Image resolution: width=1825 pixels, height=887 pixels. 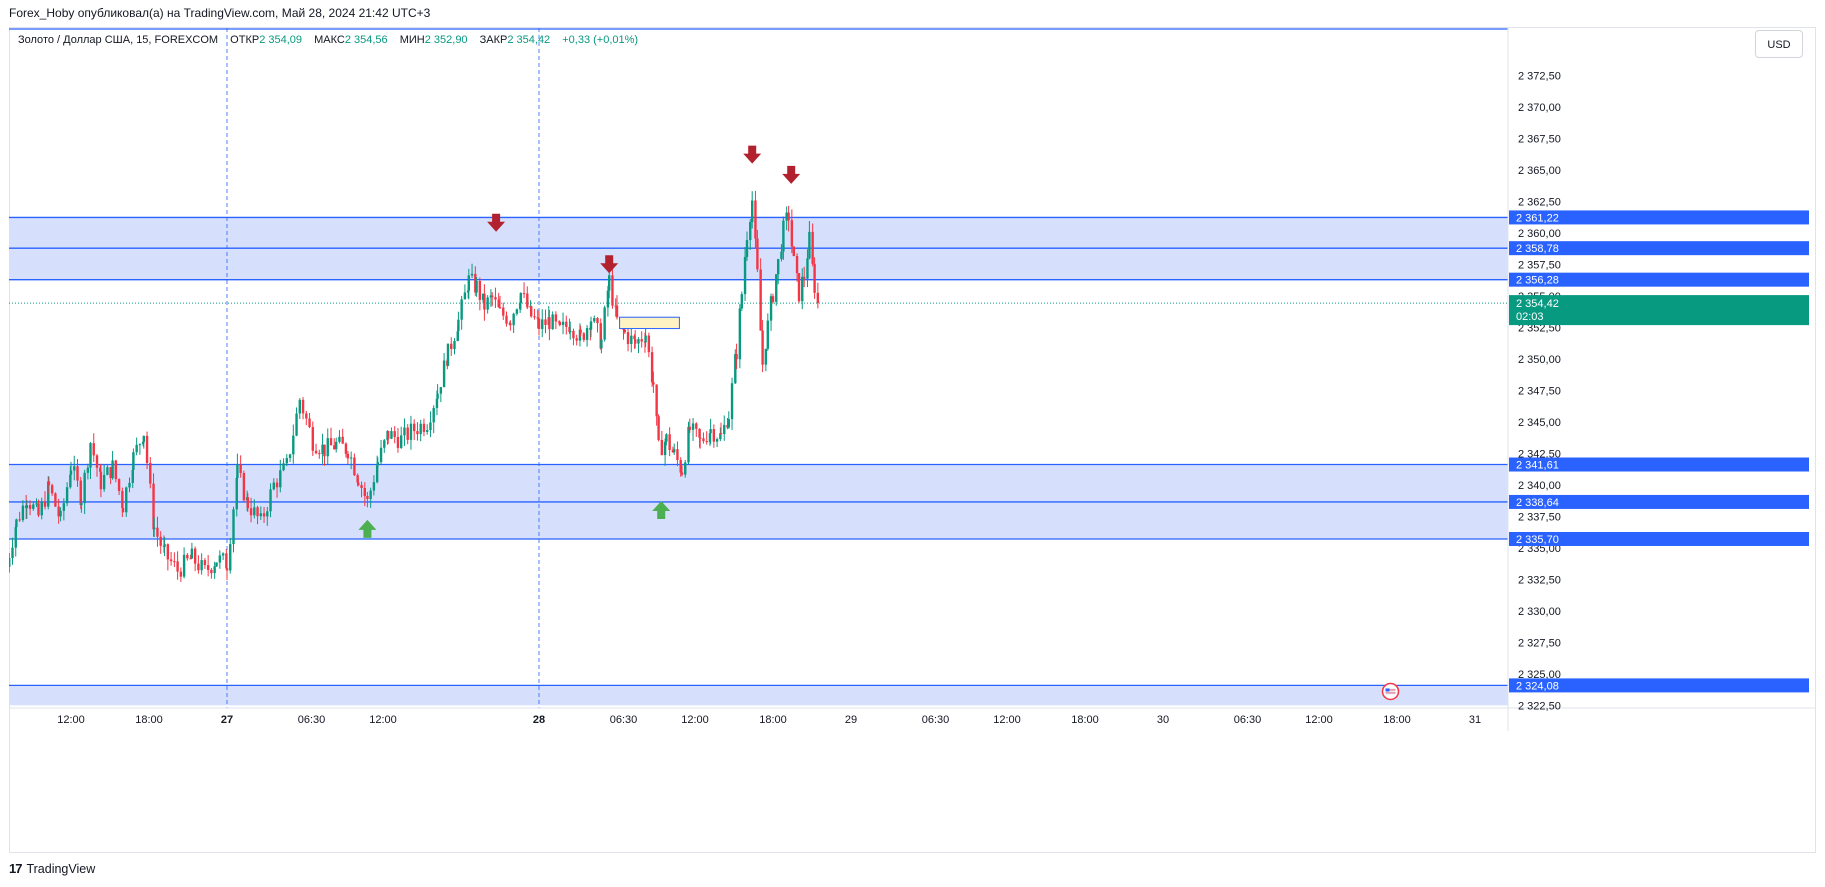 I want to click on change-value: +0,33 (+0,01%), so click(x=600, y=40).